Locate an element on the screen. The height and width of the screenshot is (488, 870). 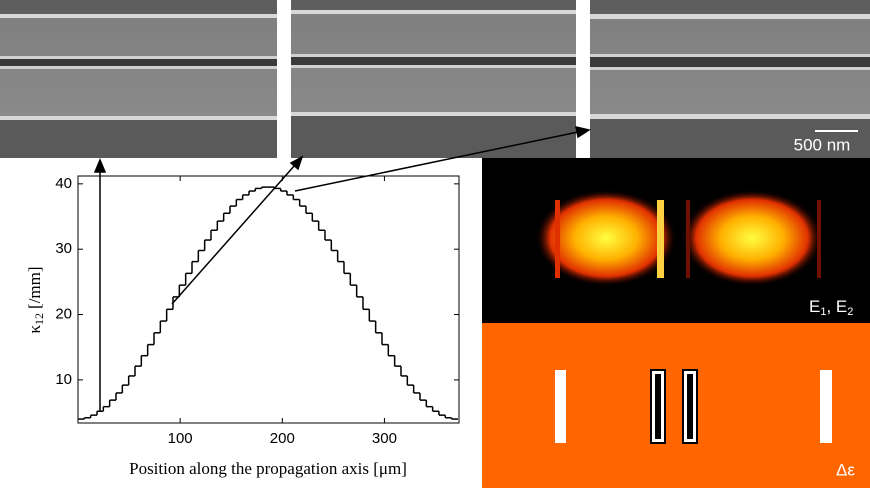
y-axis-label: κ12 [/mm] is located at coordinates (35, 299).